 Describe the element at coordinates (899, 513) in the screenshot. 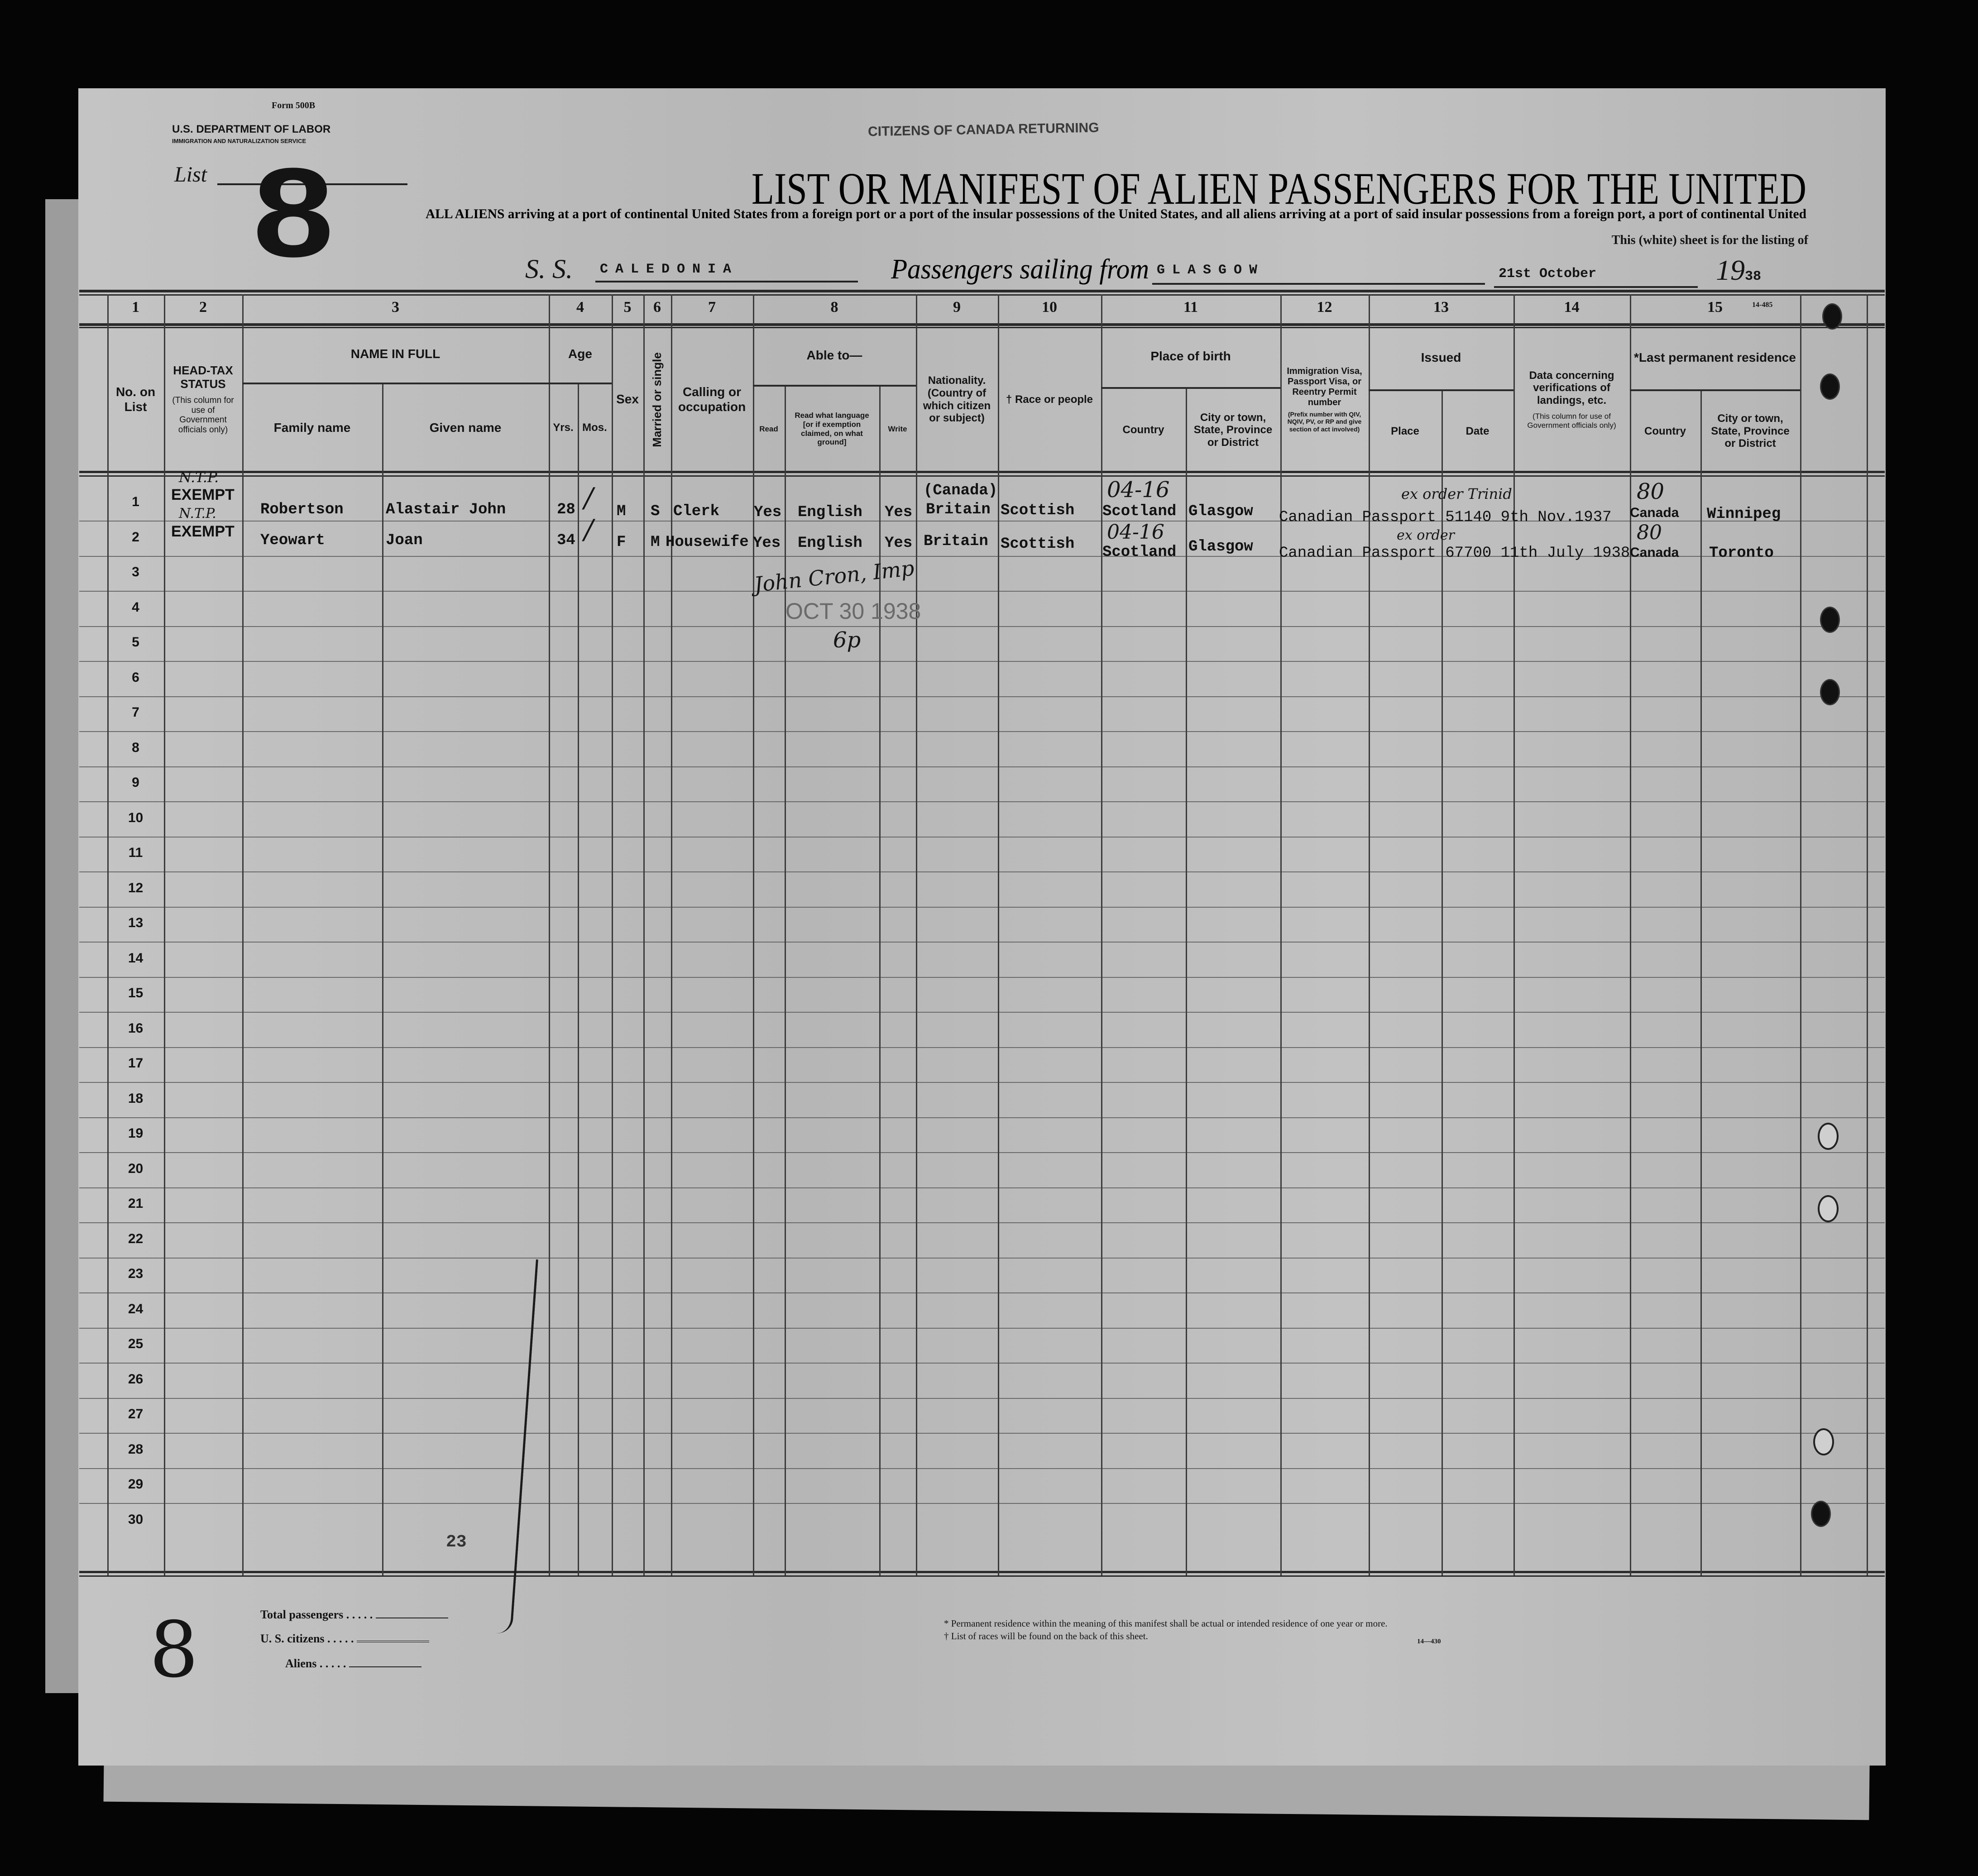

I see `write: Yes` at that location.